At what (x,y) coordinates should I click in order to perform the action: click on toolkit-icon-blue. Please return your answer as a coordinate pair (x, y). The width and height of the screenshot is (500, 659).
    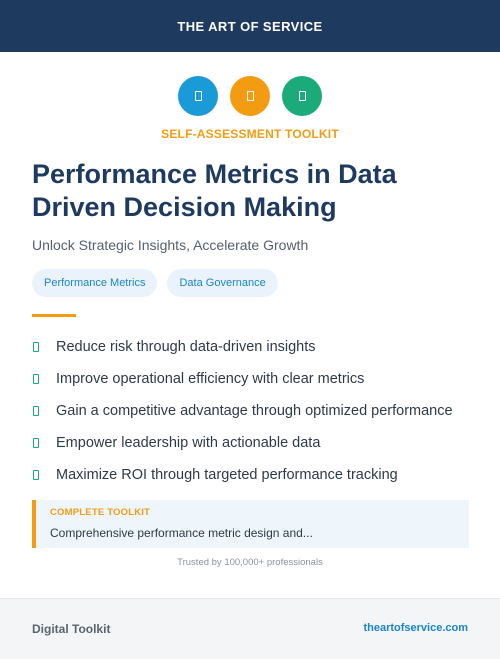
    Looking at the image, I should click on (198, 96).